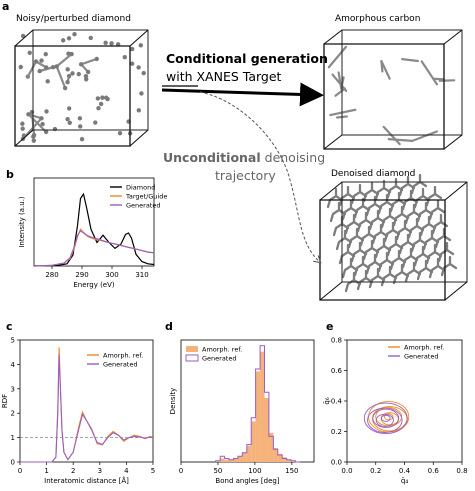 The height and width of the screenshot is (491, 475). Describe the element at coordinates (291, 471) in the screenshot. I see `x-tick-label: 150` at that location.